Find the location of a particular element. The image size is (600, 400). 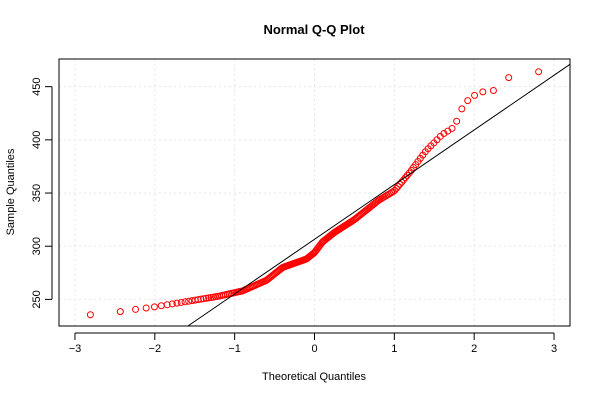

x-tick-label: 0 is located at coordinates (314, 349).